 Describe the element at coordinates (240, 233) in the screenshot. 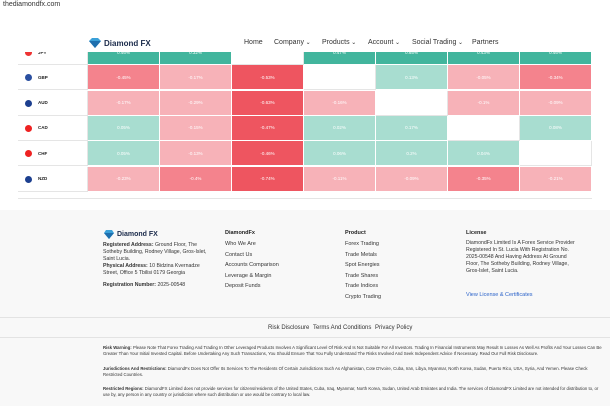

I see `column-title: DiamondFx` at that location.